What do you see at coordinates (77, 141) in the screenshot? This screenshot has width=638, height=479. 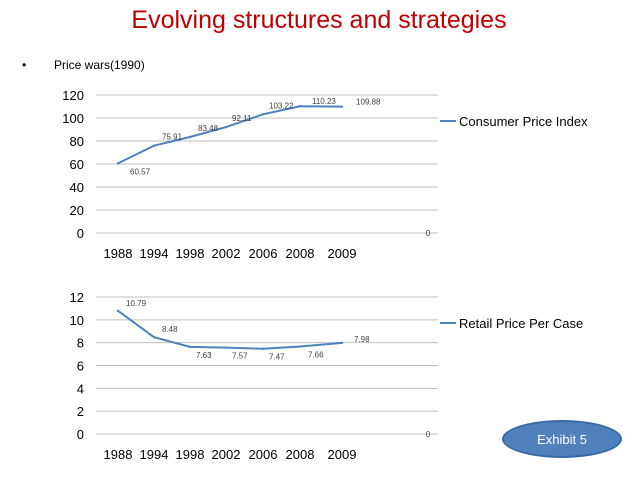 I see `cpi-y-tick-label: 80` at bounding box center [77, 141].